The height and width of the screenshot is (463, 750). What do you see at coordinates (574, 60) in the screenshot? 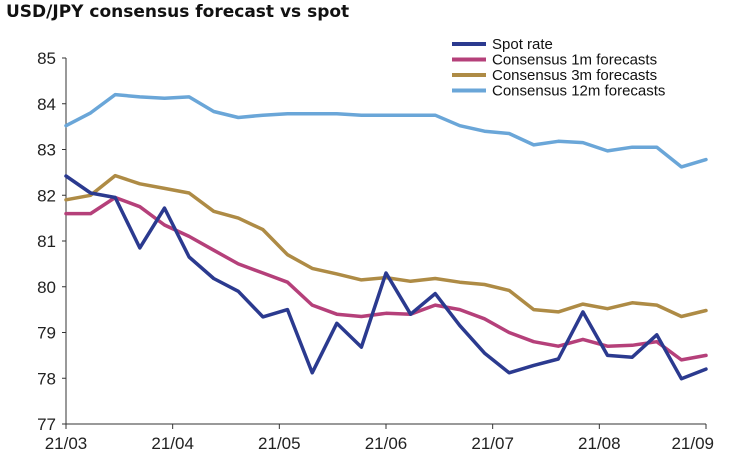
I see `legend-label: Consensus 1m forecasts` at bounding box center [574, 60].